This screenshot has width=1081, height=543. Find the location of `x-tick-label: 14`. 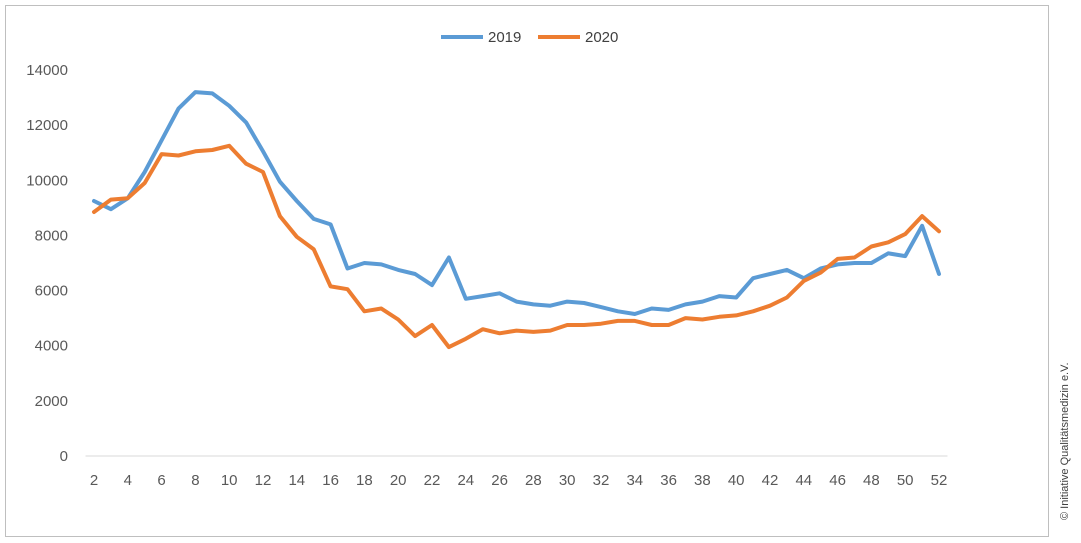

x-tick-label: 14 is located at coordinates (296, 480).